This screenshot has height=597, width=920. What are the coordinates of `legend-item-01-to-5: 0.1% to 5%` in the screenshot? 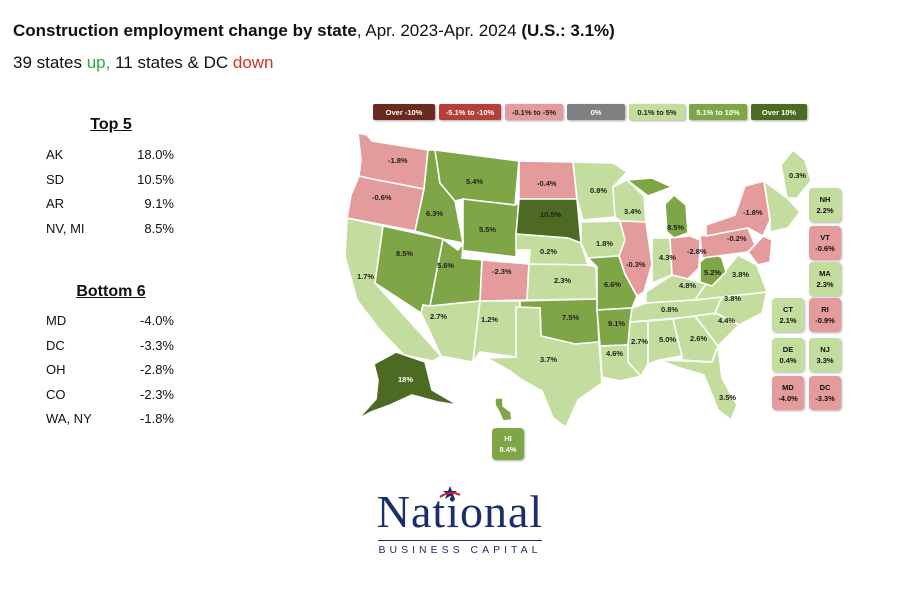 It's located at (657, 112).